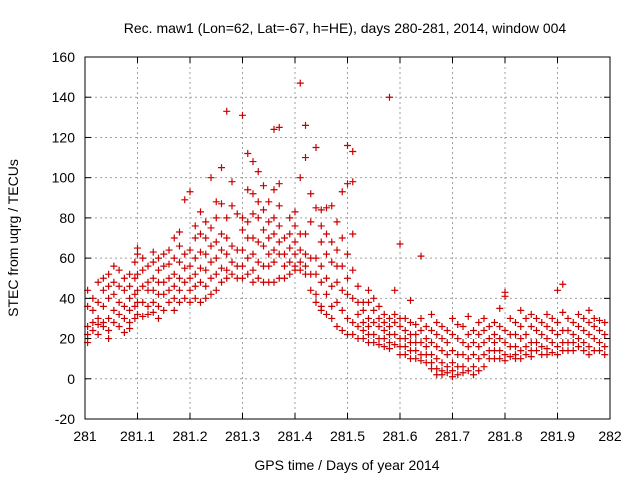 This screenshot has height=480, width=640. I want to click on x-tick-label: 281.1, so click(137, 436).